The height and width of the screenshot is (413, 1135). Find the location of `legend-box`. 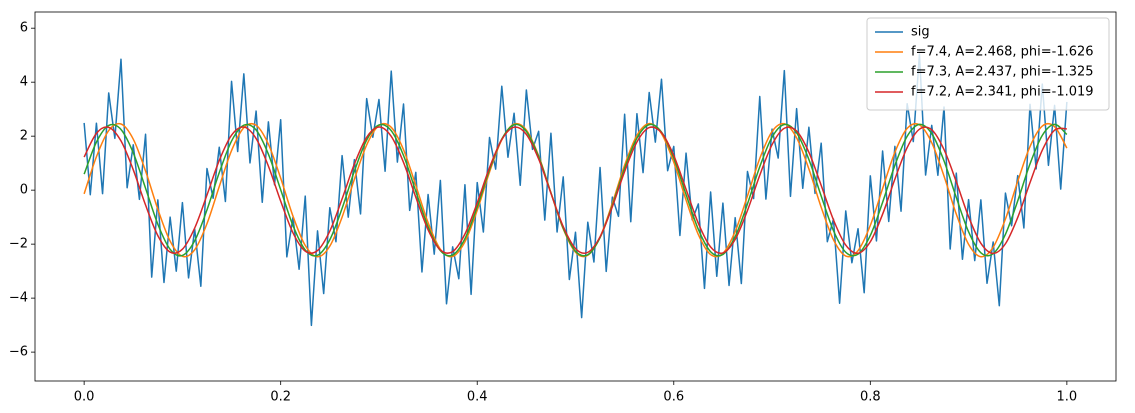

legend-box is located at coordinates (988, 64).